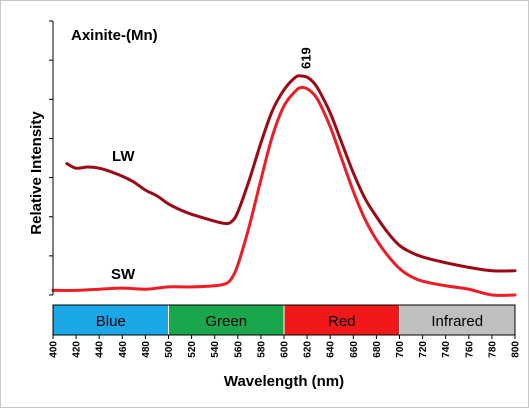 The image size is (529, 412). I want to click on x-tick-label: 660, so click(354, 349).